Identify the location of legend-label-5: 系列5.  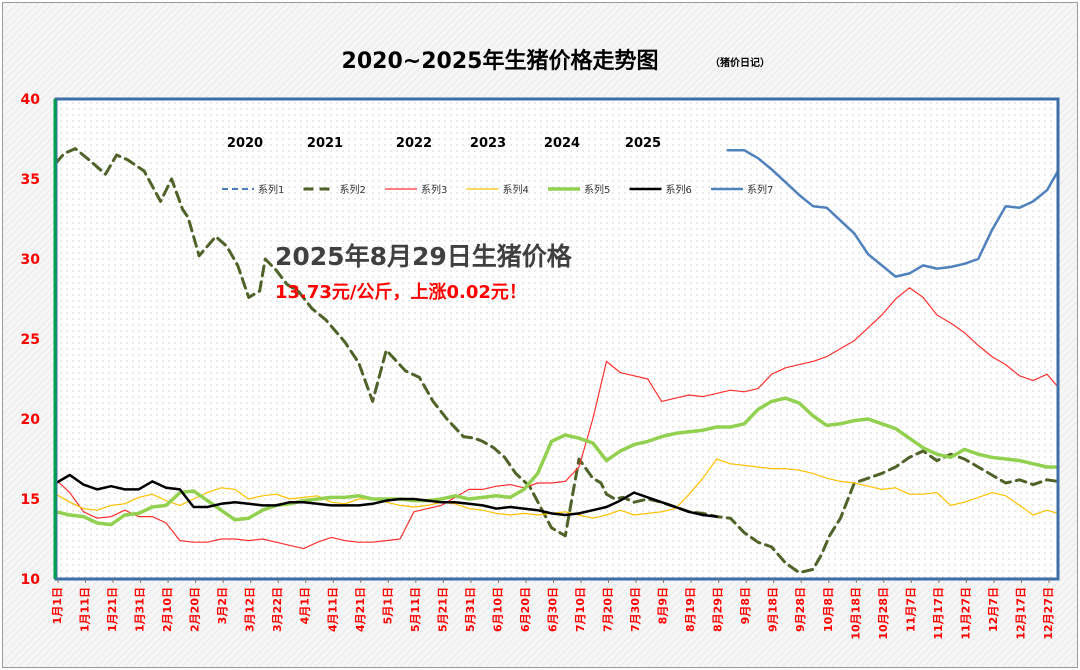
(597, 189).